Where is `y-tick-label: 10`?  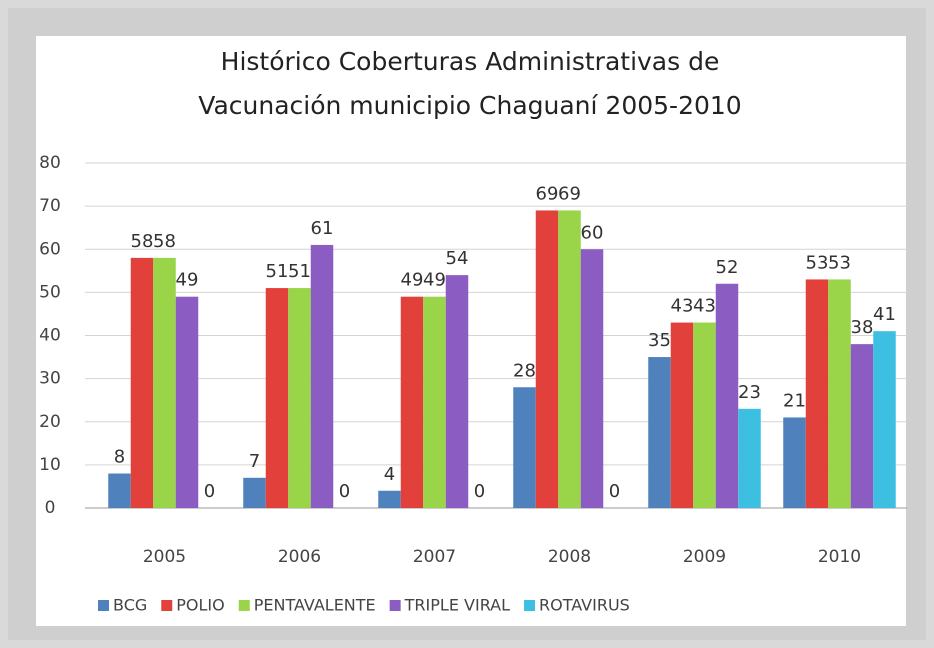 y-tick-label: 10 is located at coordinates (50, 465).